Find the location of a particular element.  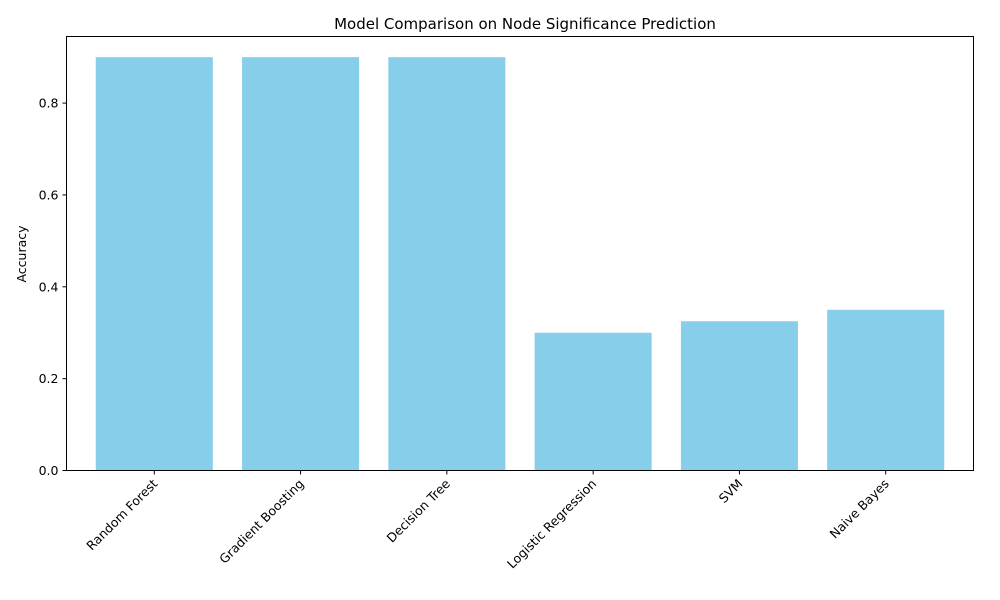

y-axis-ticks: 0.0 0.2 0.4 0.6 0.8 is located at coordinates (53, 287).